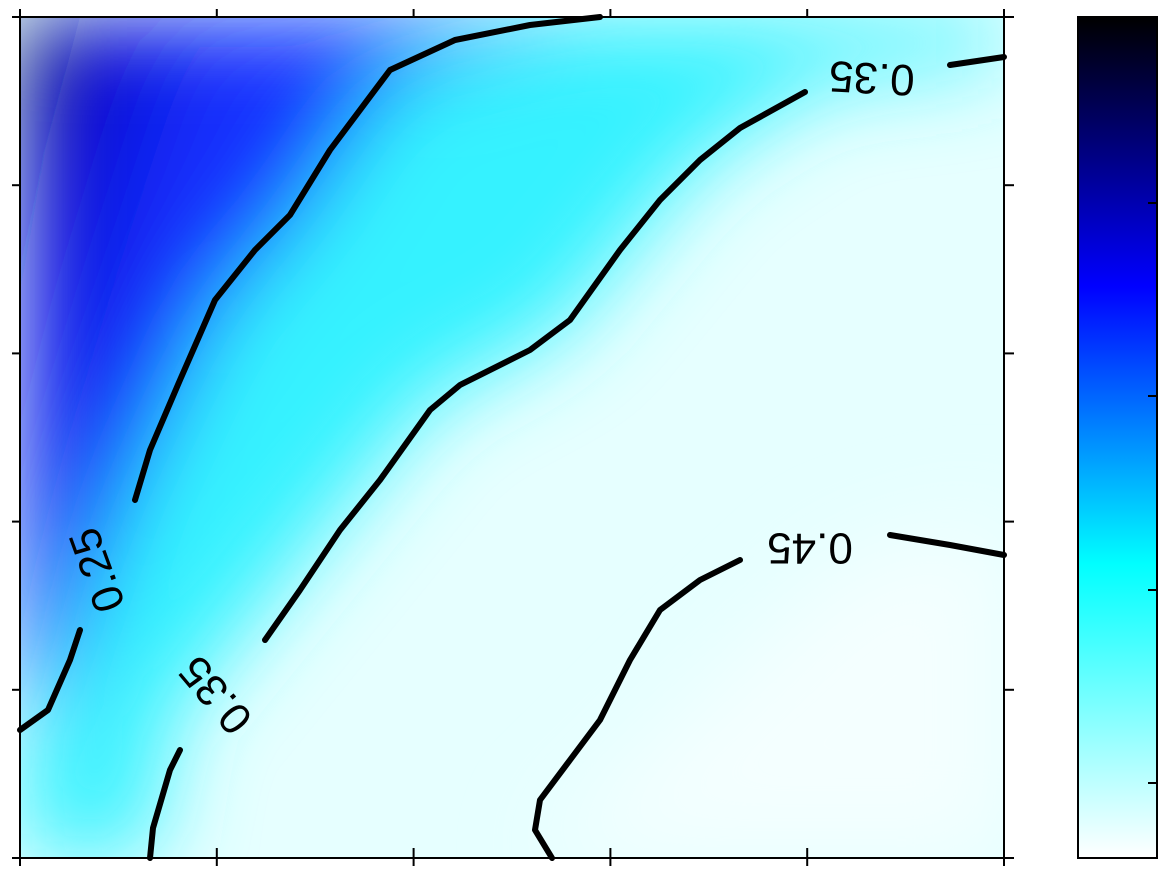 This screenshot has width=1165, height=877. Describe the element at coordinates (810, 547) in the screenshot. I see `contour-label-0.45: 0.45` at that location.